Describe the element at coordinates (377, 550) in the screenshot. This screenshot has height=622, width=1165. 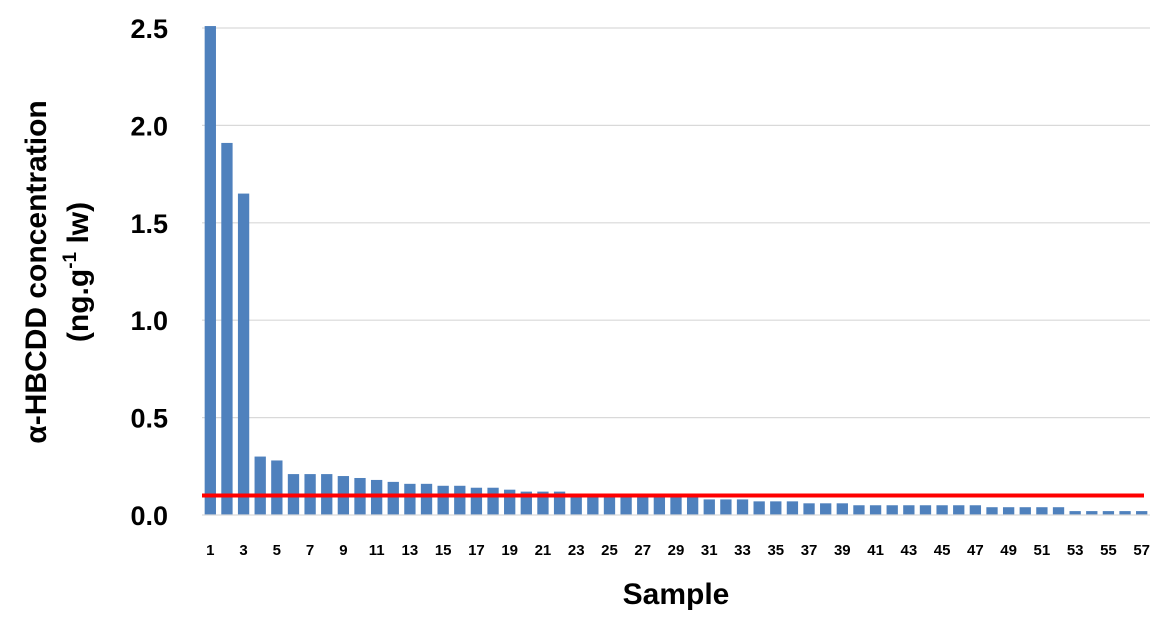
I see `x-tick-label: 11` at that location.